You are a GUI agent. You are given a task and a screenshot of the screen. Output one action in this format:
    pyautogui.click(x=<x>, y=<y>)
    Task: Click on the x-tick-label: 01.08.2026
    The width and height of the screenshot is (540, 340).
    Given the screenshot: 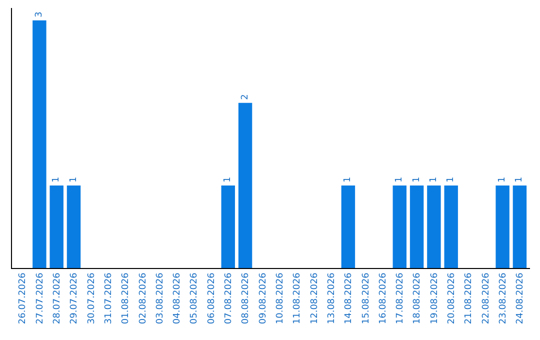 What is the action you would take?
    pyautogui.click(x=126, y=298)
    